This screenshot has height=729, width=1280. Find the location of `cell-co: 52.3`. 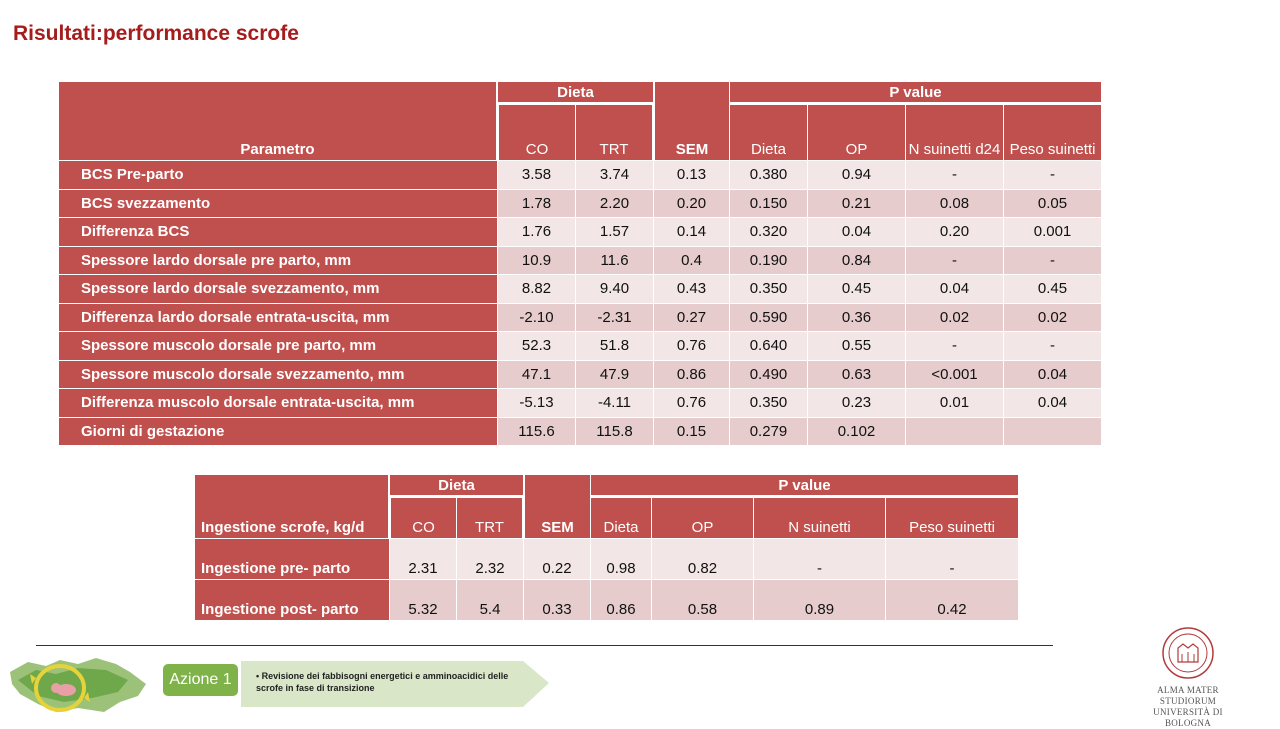

cell-co: 52.3 is located at coordinates (536, 346).